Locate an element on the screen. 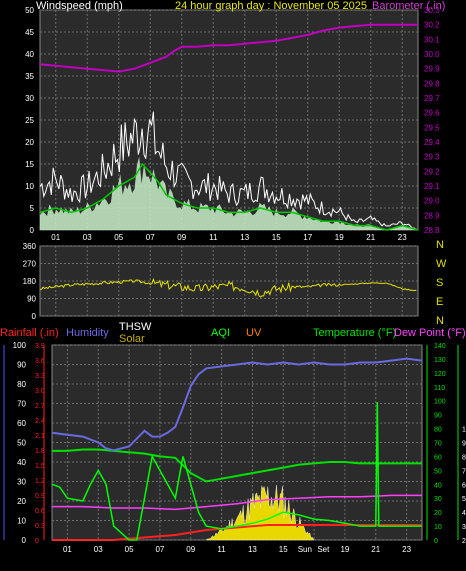 The image size is (466, 571). barometer-tick: 29.9 is located at coordinates (432, 69).